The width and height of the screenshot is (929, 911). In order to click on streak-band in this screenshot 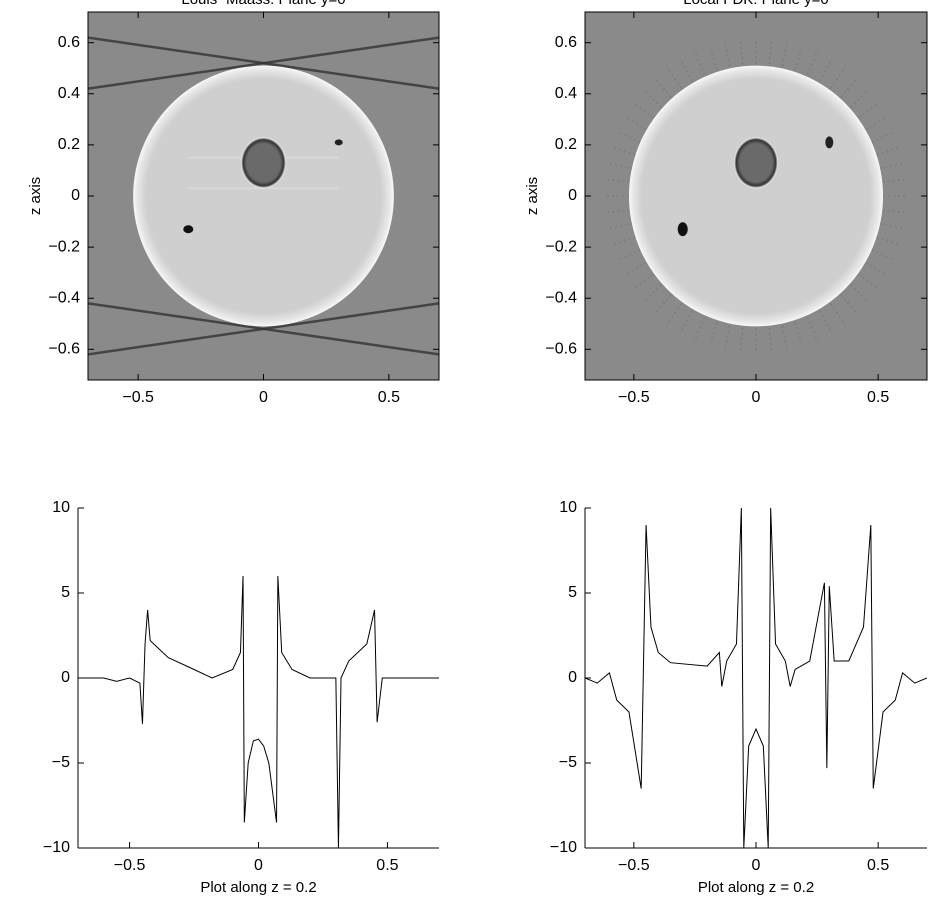, I will do `click(263, 188)`.